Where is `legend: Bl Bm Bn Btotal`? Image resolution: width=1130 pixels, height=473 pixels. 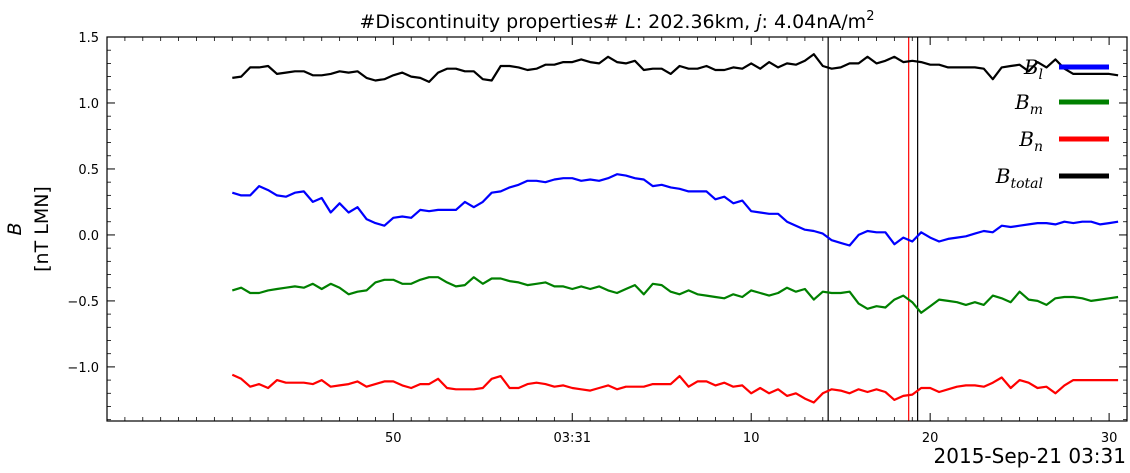
legend: Bl Bm Bn Btotal is located at coordinates (1052, 123).